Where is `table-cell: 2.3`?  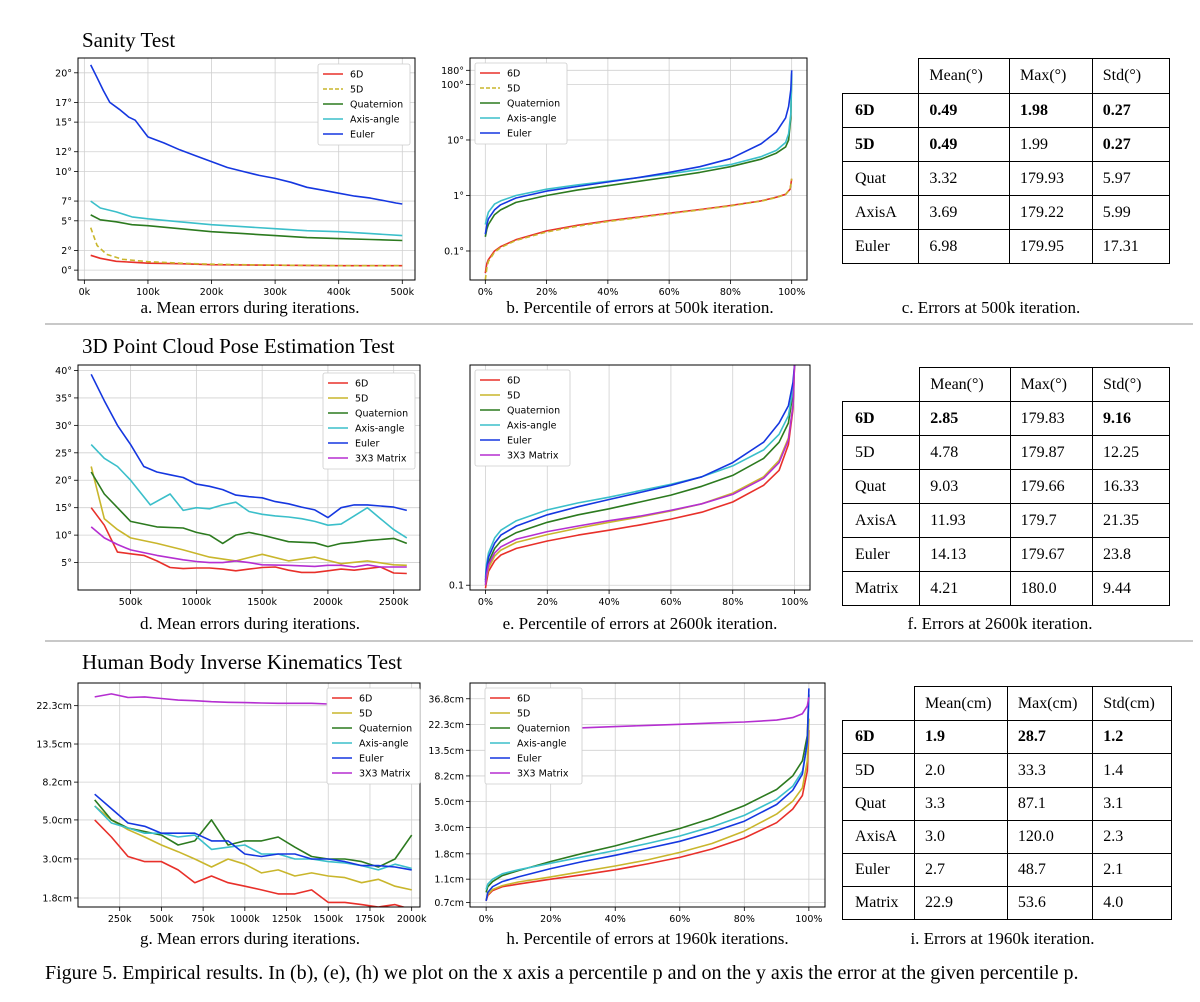 table-cell: 2.3 is located at coordinates (1132, 837).